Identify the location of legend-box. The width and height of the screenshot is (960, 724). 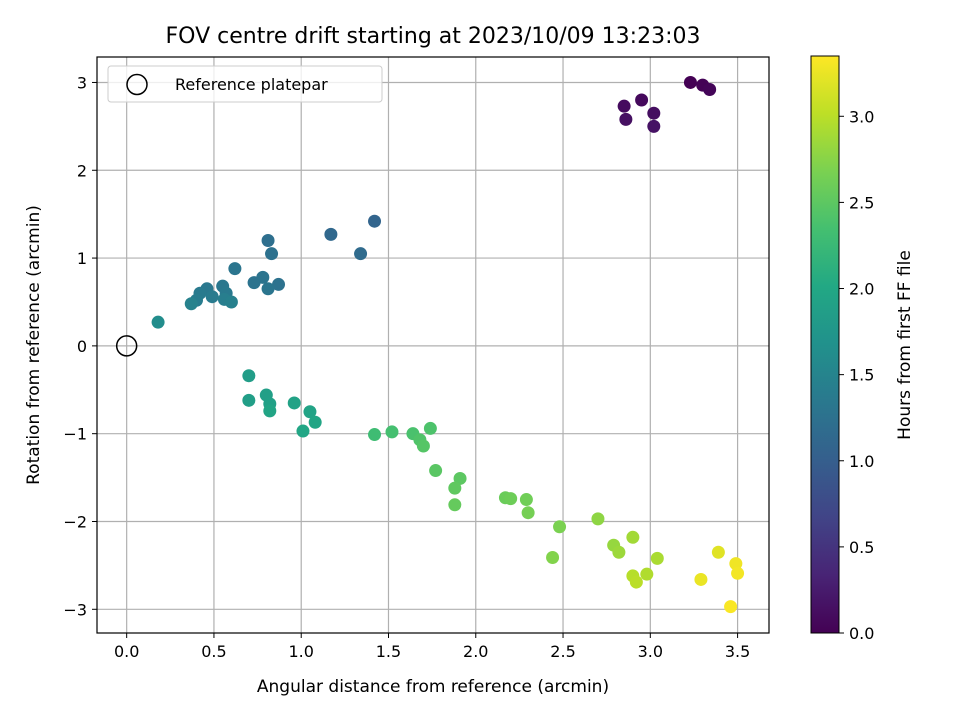
(245, 84).